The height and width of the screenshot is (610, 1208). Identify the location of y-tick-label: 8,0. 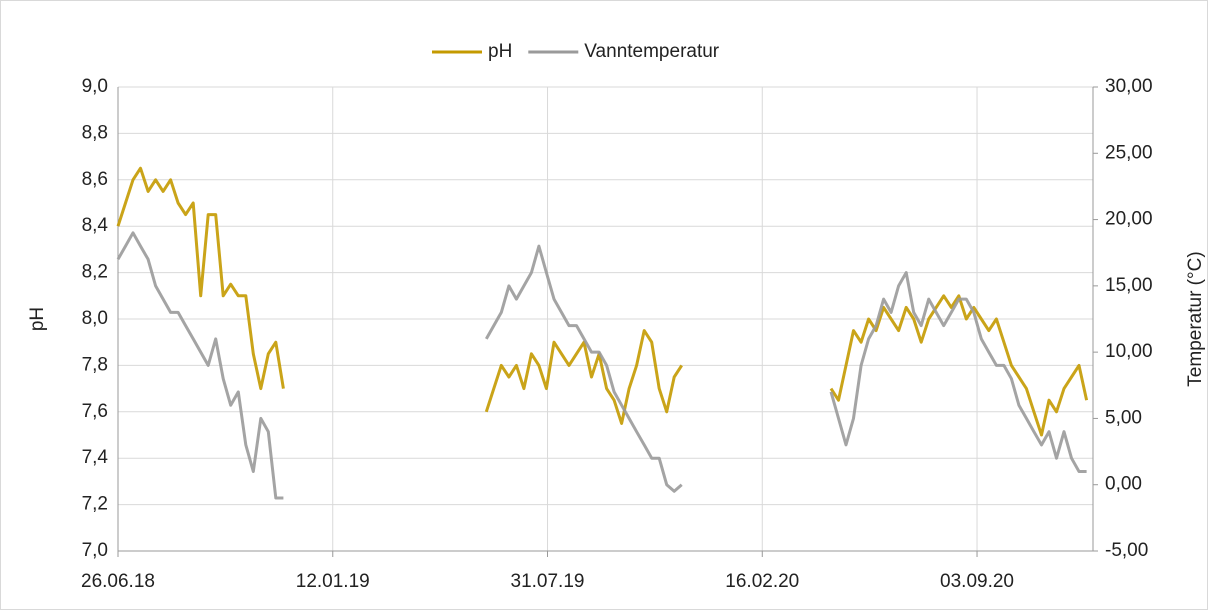
(95, 318).